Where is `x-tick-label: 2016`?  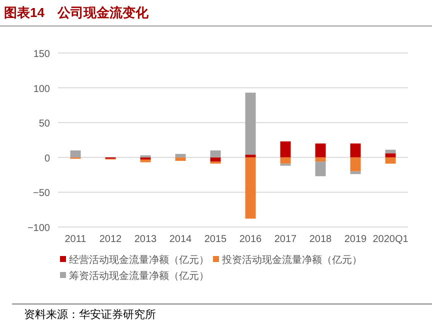
x-tick-label: 2016 is located at coordinates (250, 239).